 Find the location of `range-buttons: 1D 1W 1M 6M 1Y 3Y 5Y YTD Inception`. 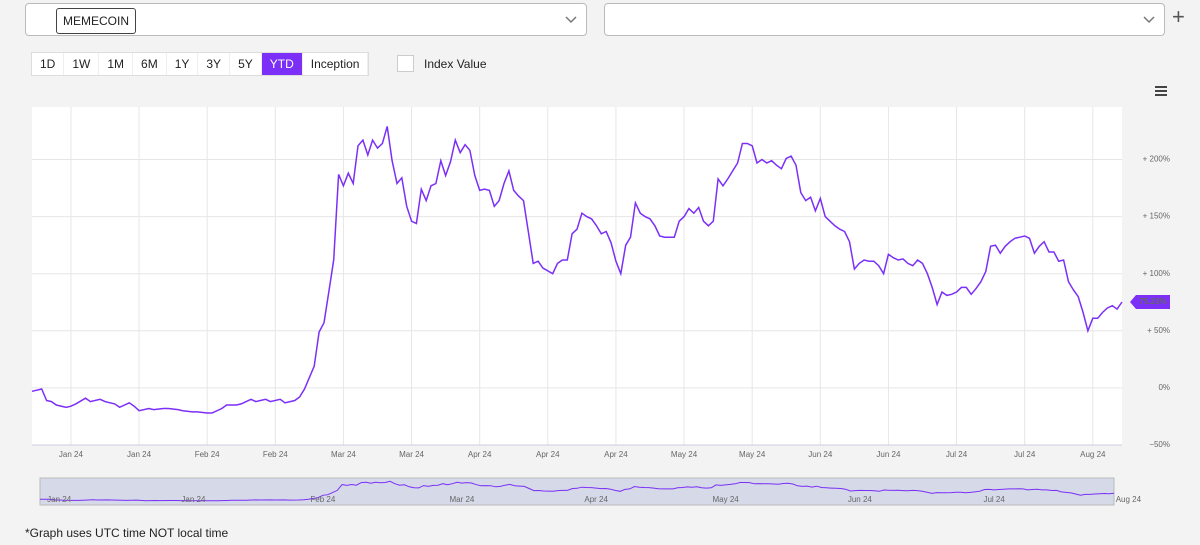

range-buttons: 1D 1W 1M 6M 1Y 3Y 5Y YTD Inception is located at coordinates (200, 64).